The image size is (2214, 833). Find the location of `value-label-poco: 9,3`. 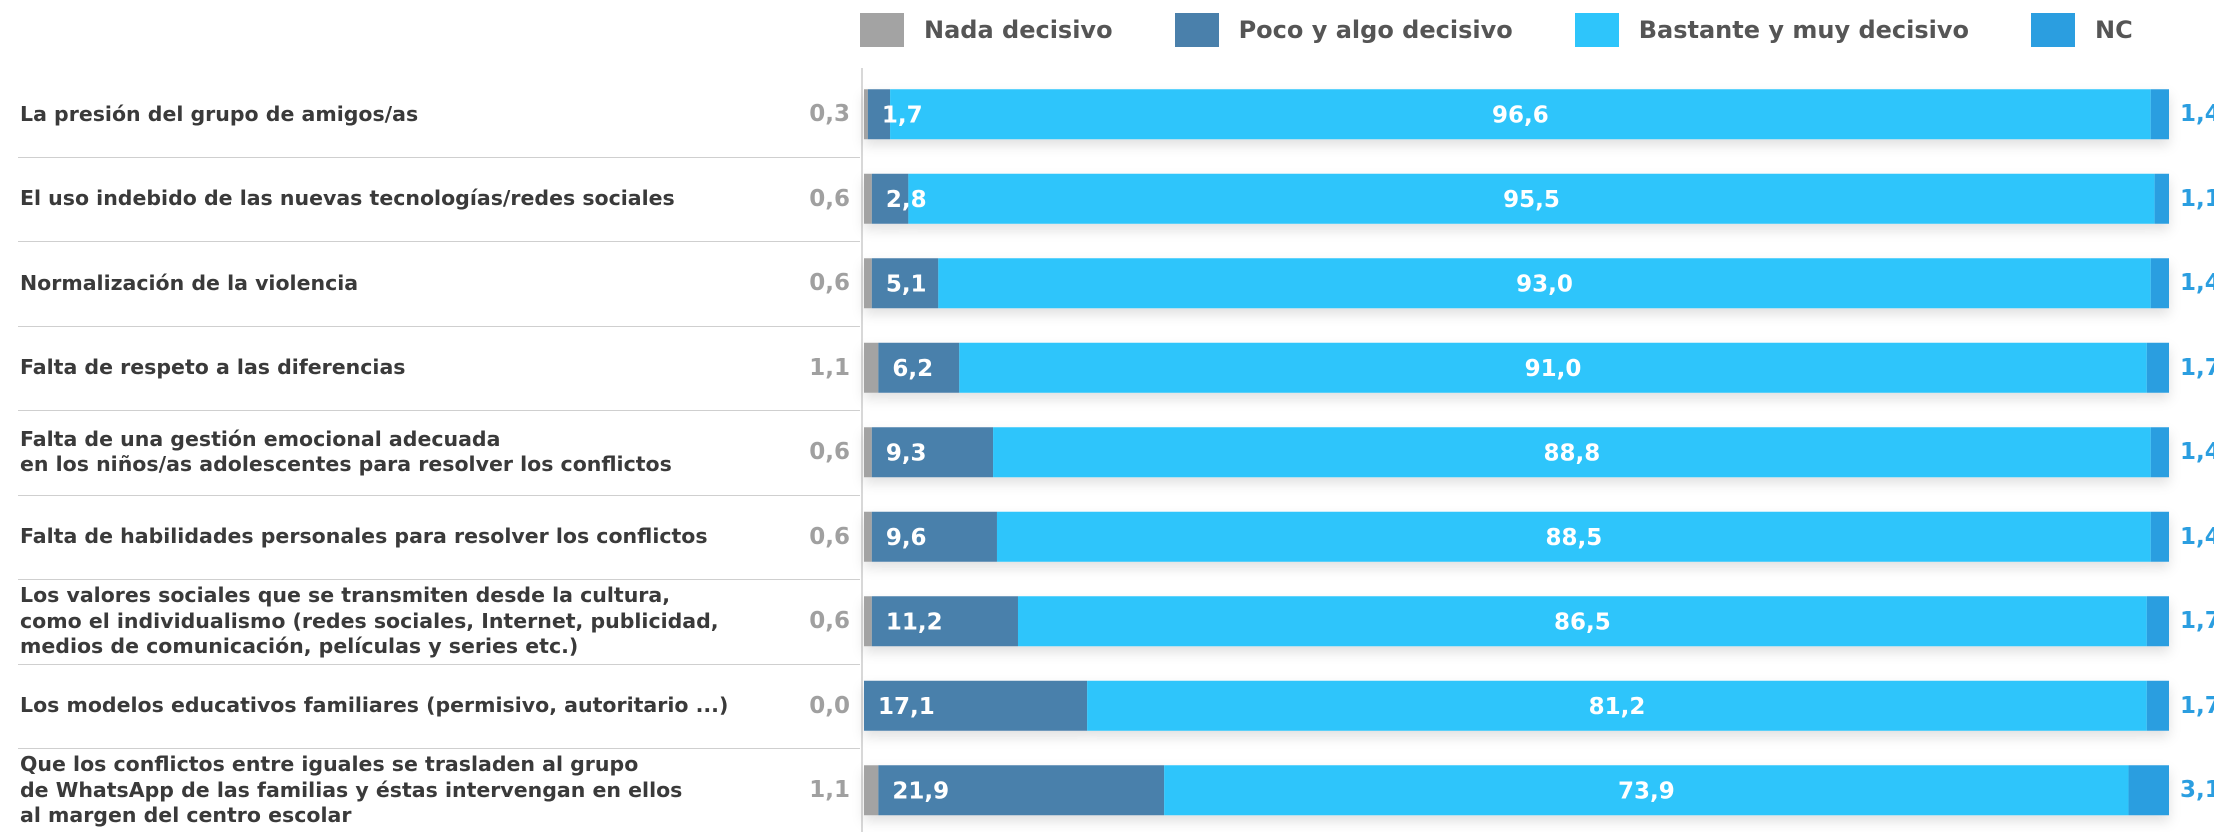

value-label-poco: 9,3 is located at coordinates (906, 453).